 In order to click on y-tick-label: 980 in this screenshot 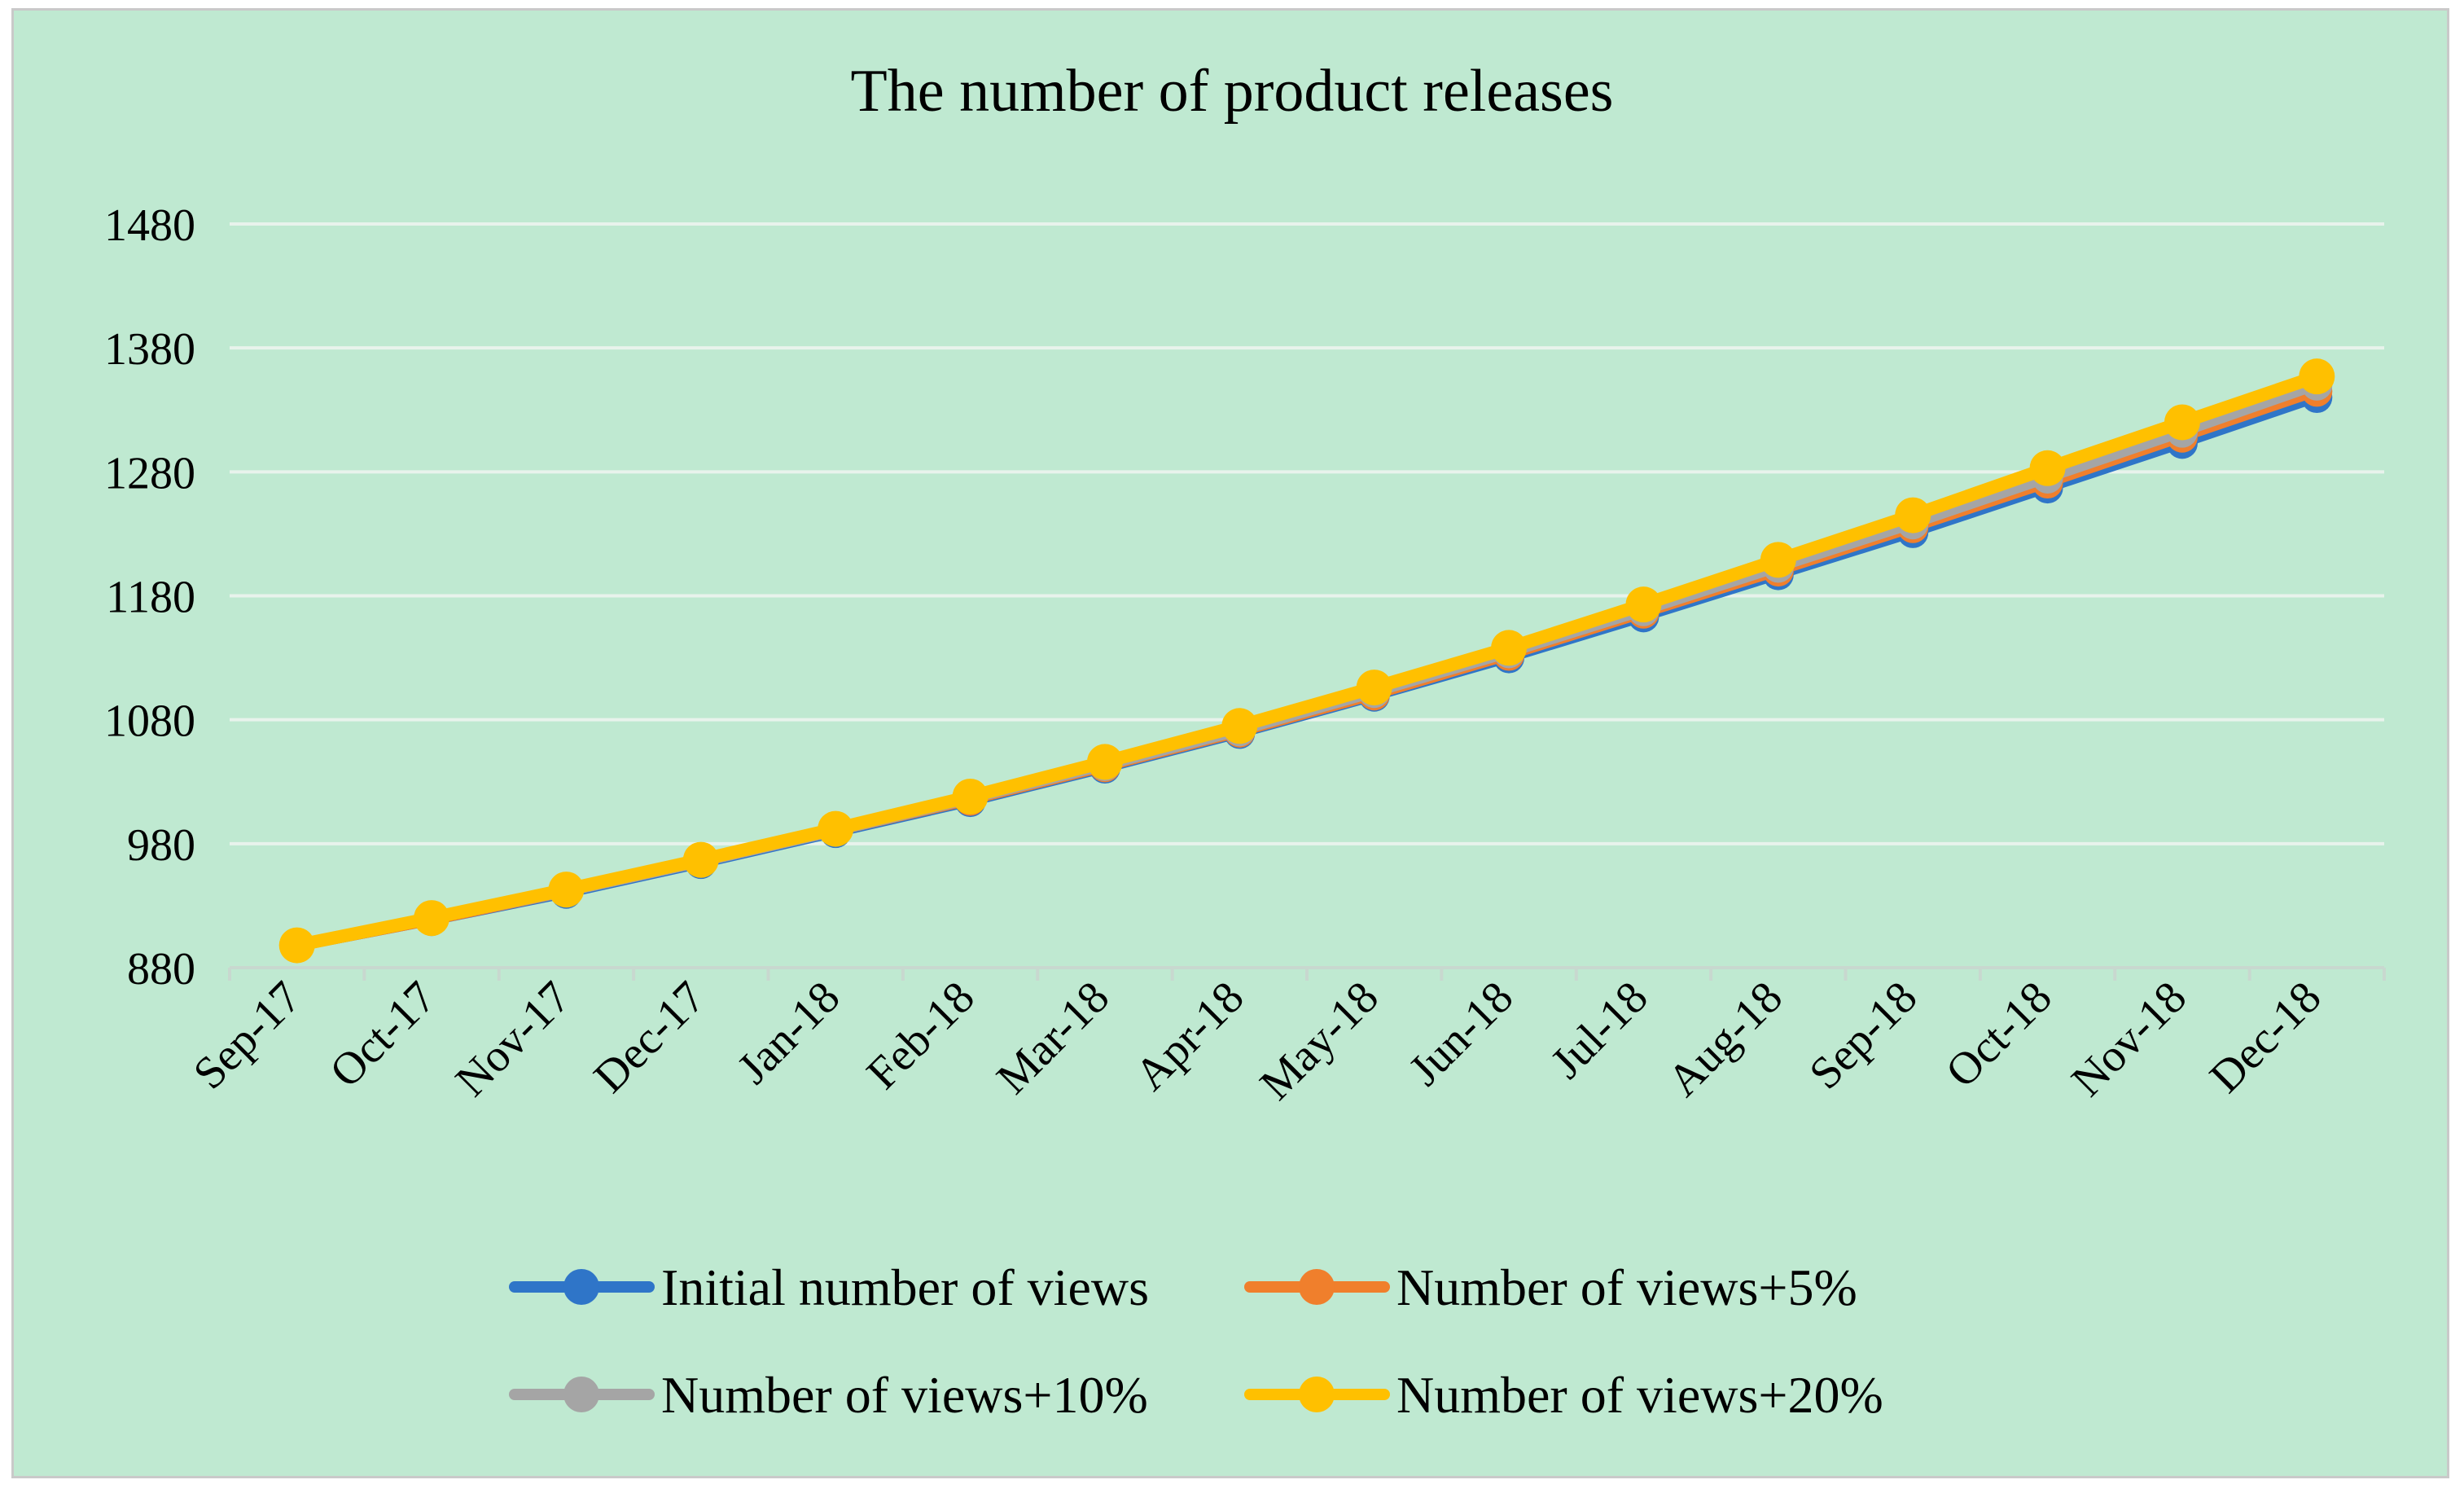, I will do `click(161, 845)`.